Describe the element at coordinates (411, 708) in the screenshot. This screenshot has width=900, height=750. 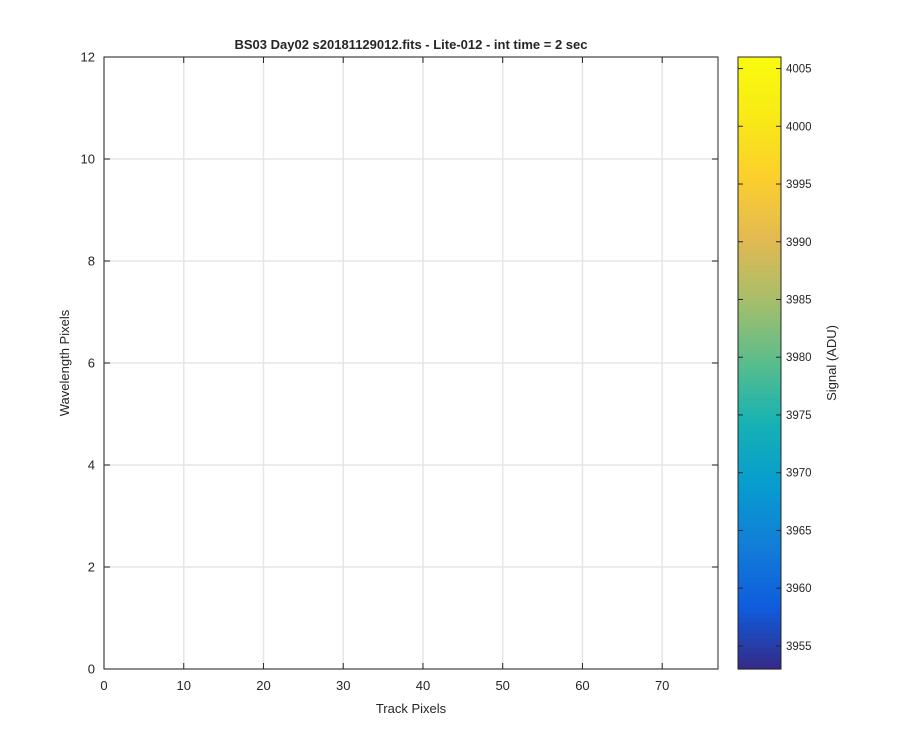
I see `x-axis-label: Track Pixels` at that location.